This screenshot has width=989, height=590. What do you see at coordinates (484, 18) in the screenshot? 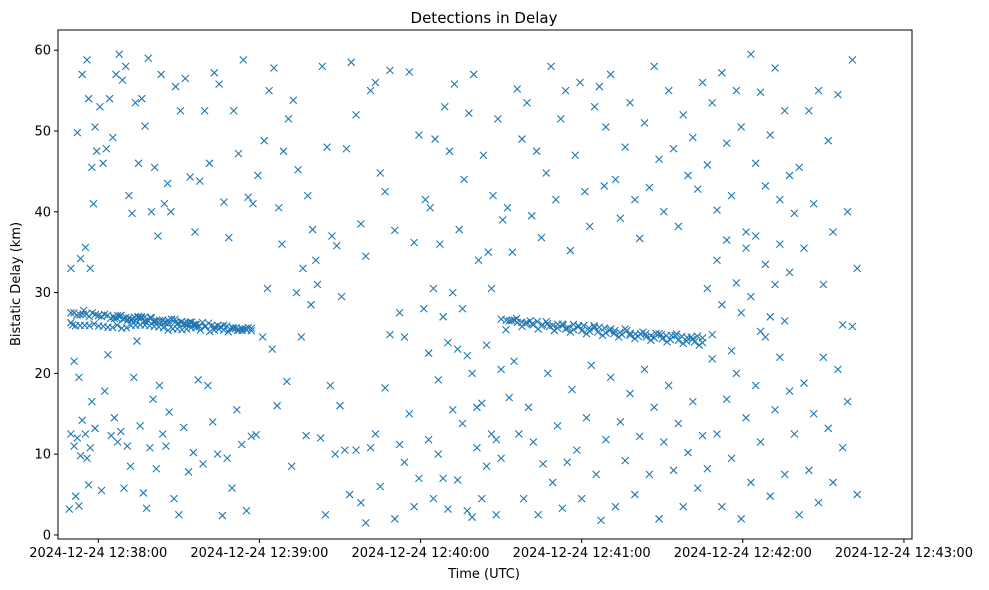
I see `chart-title: Detections in Delay` at bounding box center [484, 18].